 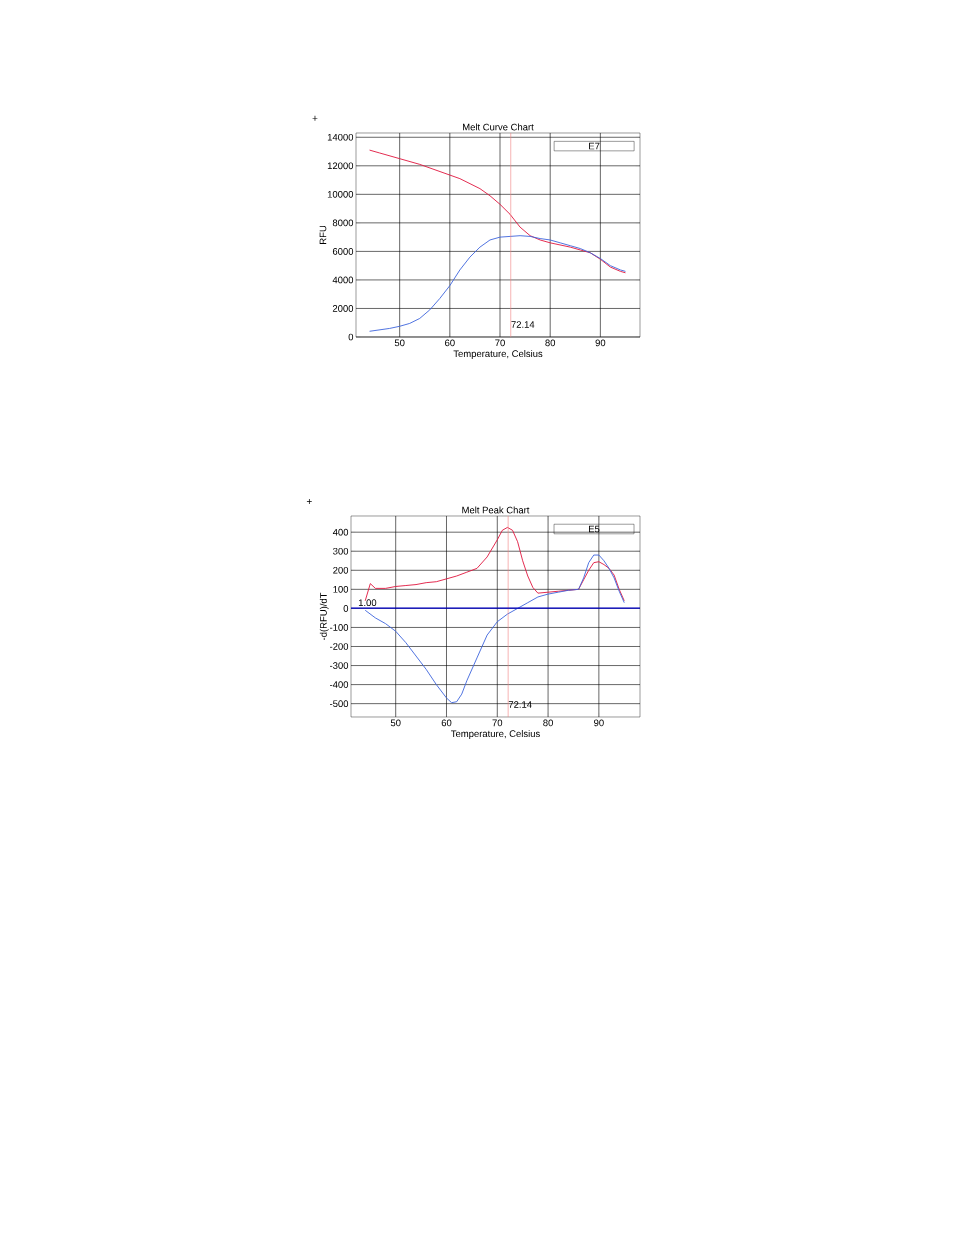 I want to click on y-tick-label: 100, so click(x=341, y=589).